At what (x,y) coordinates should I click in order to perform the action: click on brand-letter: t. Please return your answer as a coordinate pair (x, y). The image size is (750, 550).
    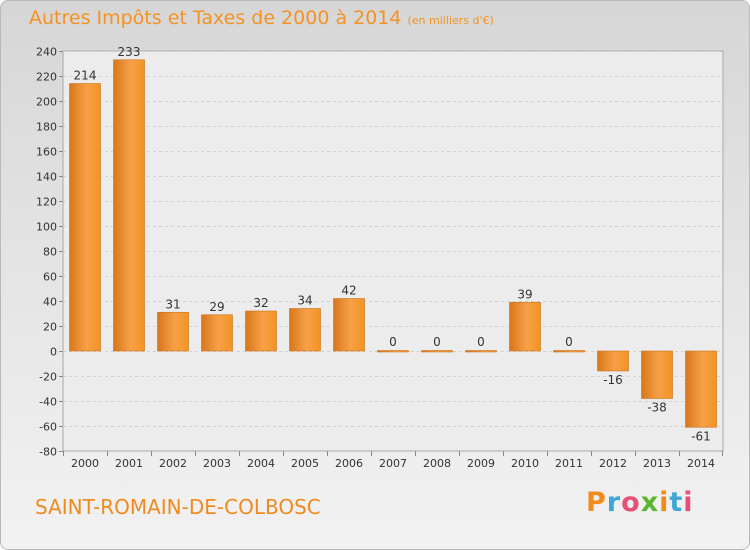
    Looking at the image, I should click on (676, 502).